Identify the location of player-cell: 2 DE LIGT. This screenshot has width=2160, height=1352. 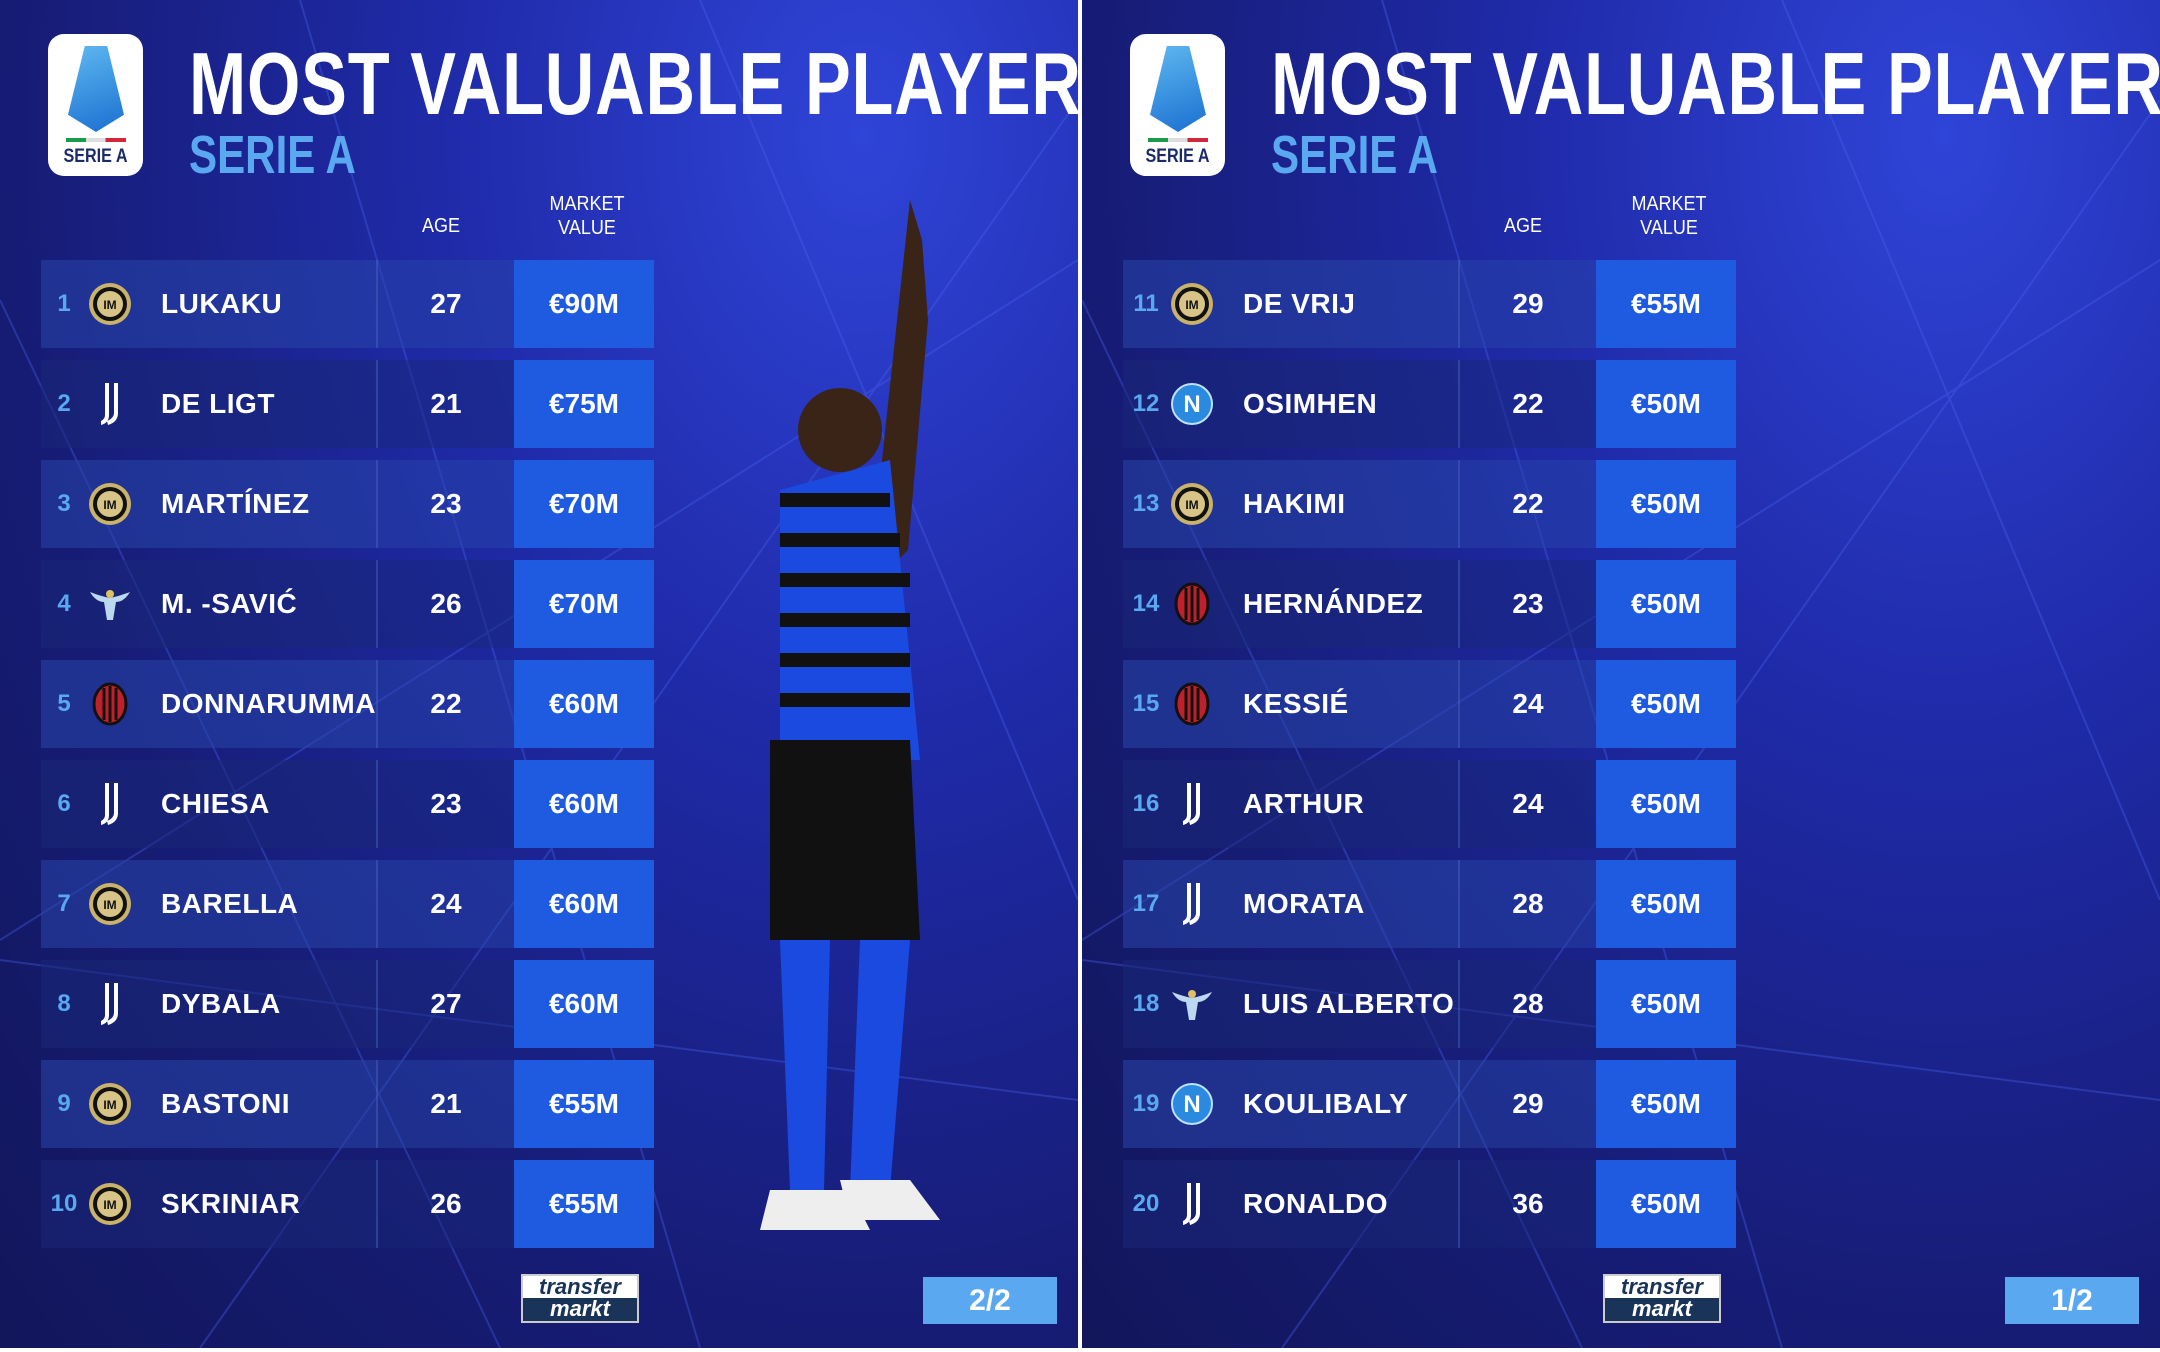
(208, 404).